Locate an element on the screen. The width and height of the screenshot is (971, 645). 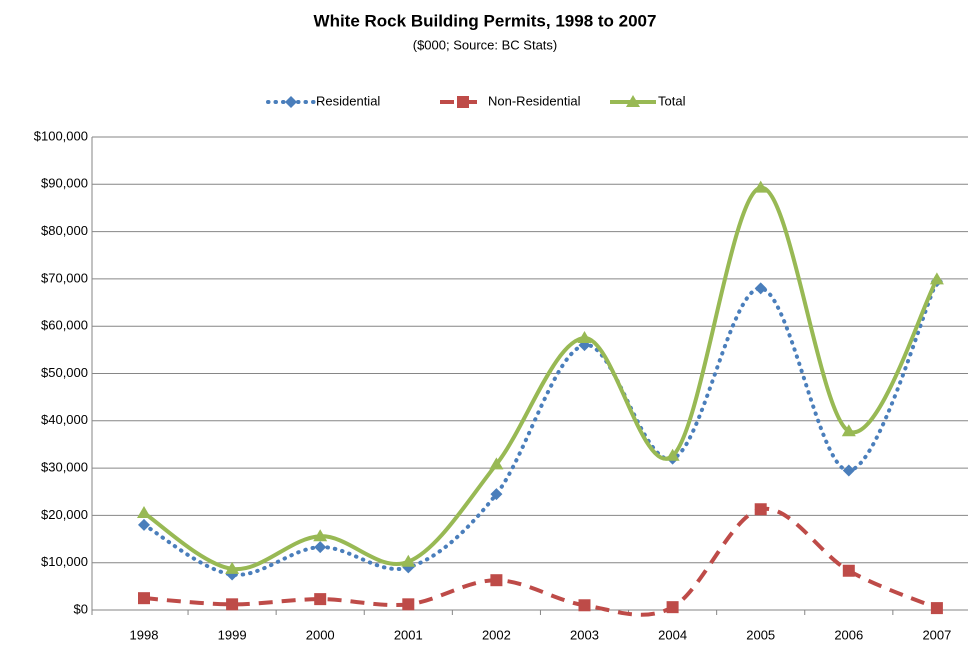
y-tick-label: $40,000 is located at coordinates (64, 419).